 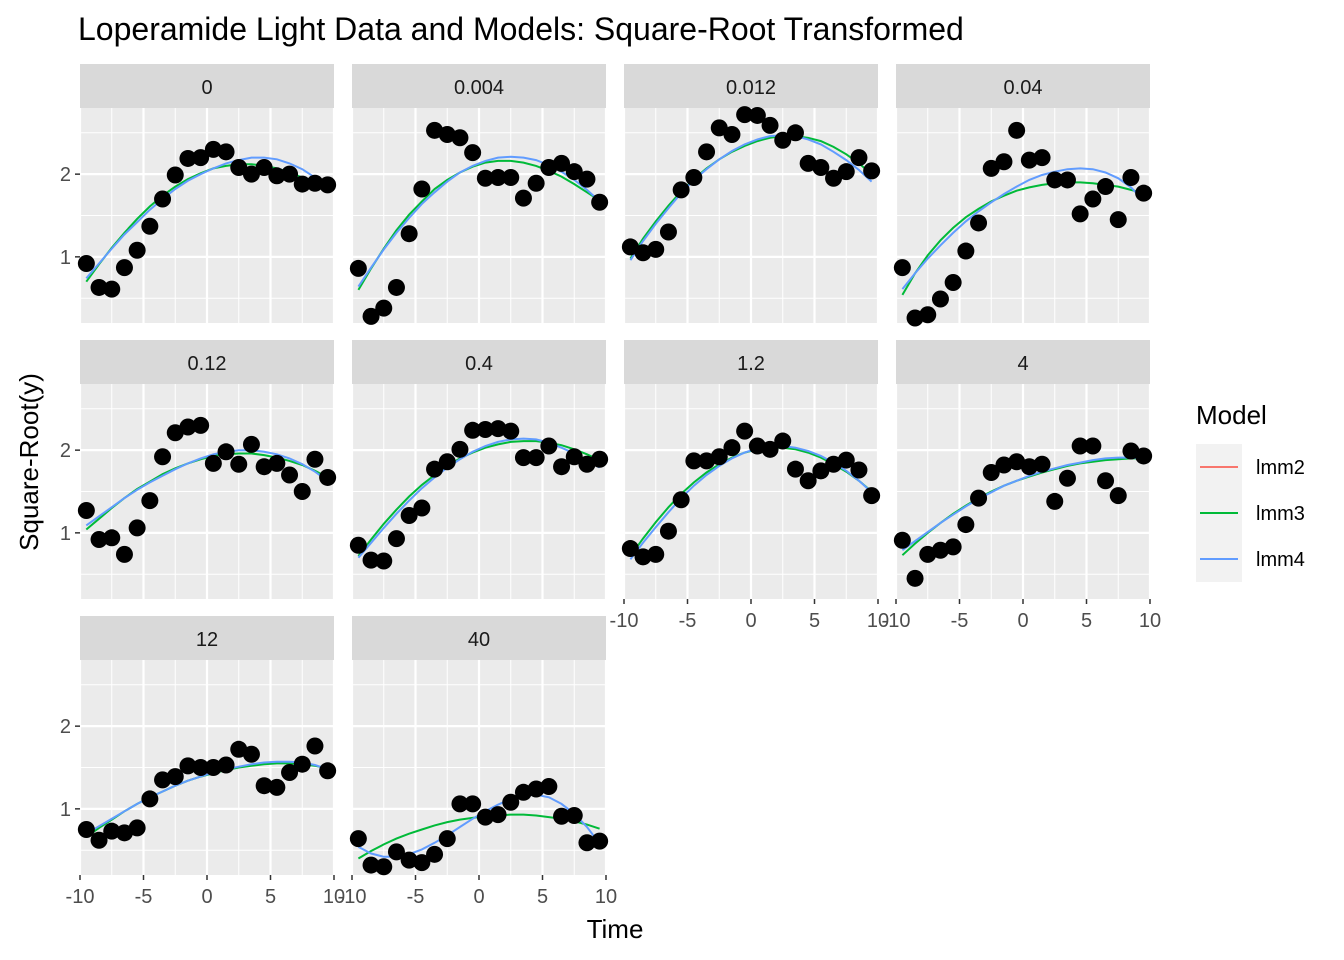 I want to click on y-tick-label: 1, so click(x=65, y=534).